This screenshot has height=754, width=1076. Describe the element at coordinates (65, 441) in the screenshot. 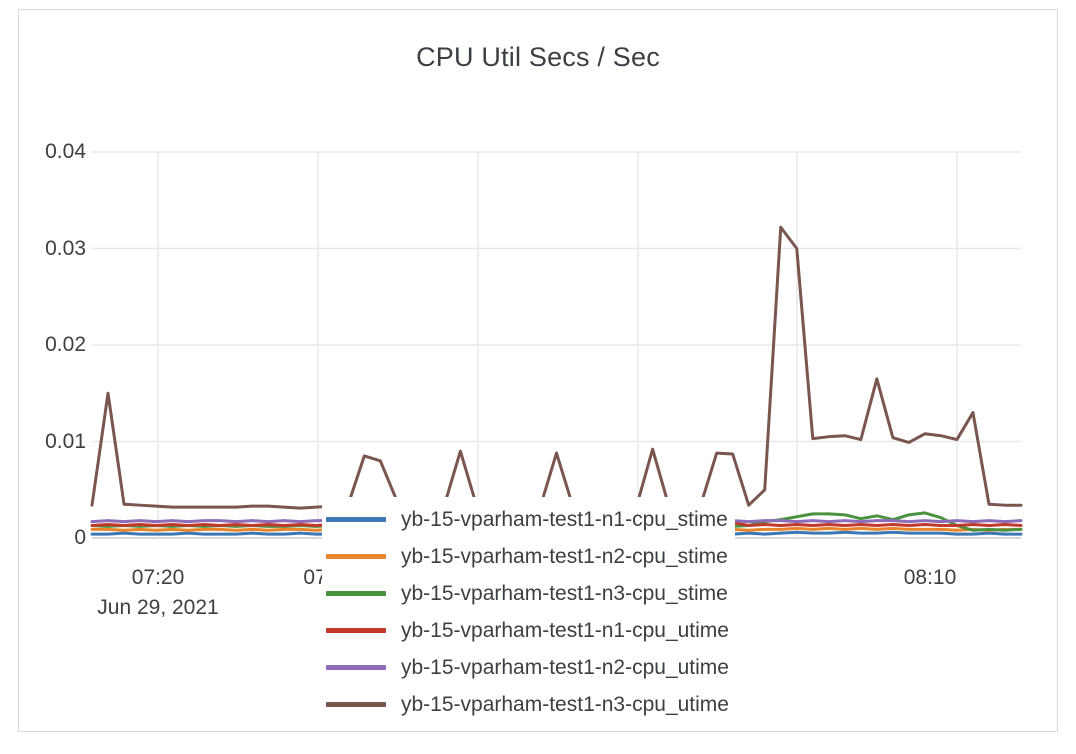

I see `y-axis-tick-label: 0.01` at that location.